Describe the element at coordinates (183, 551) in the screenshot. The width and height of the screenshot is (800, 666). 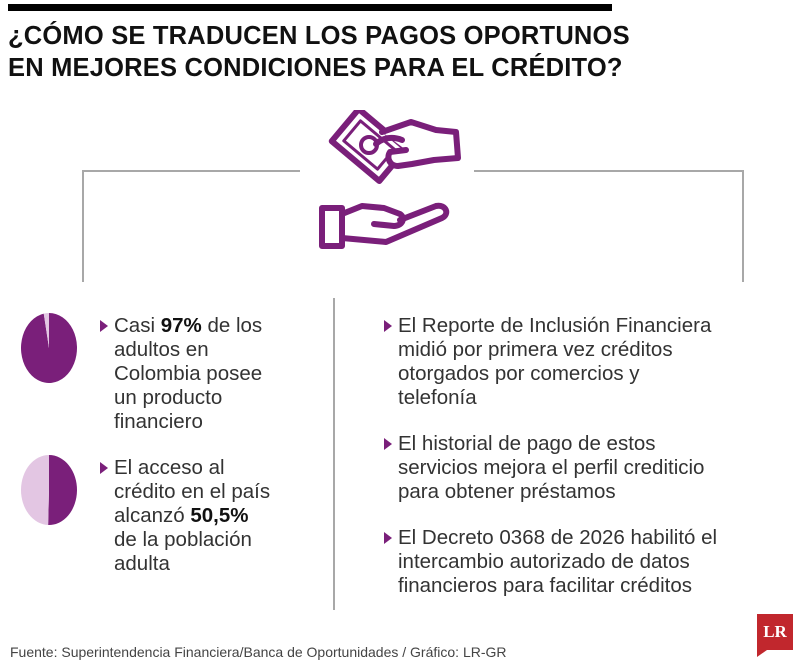
I see `item-text: de la población adulta` at that location.